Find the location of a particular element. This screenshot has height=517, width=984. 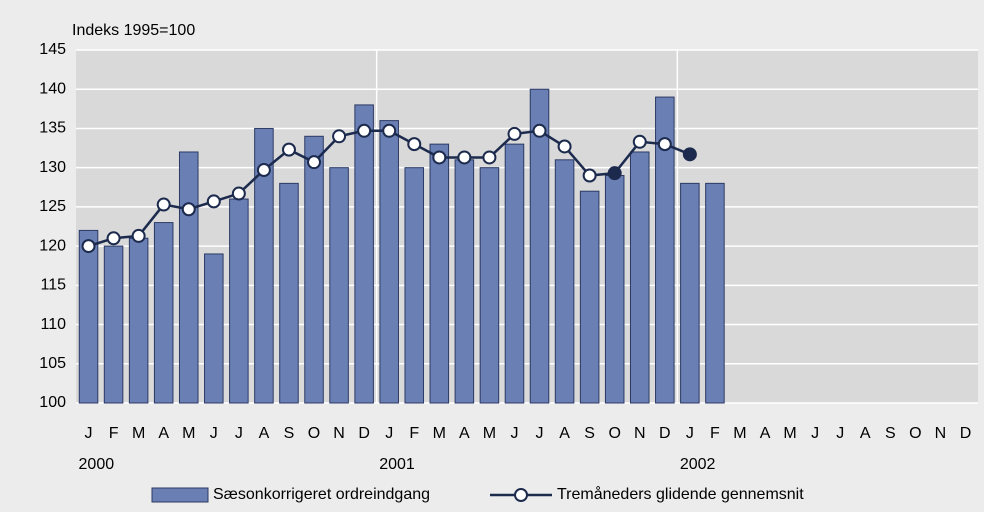

legend-swatch is located at coordinates (521, 495).